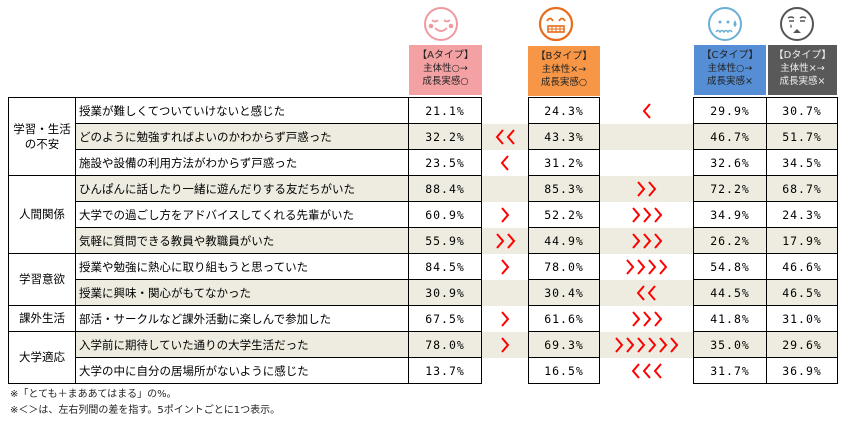 The height and width of the screenshot is (421, 848). Describe the element at coordinates (730, 81) in the screenshot. I see `type-c-line2: 成長実感×` at that location.